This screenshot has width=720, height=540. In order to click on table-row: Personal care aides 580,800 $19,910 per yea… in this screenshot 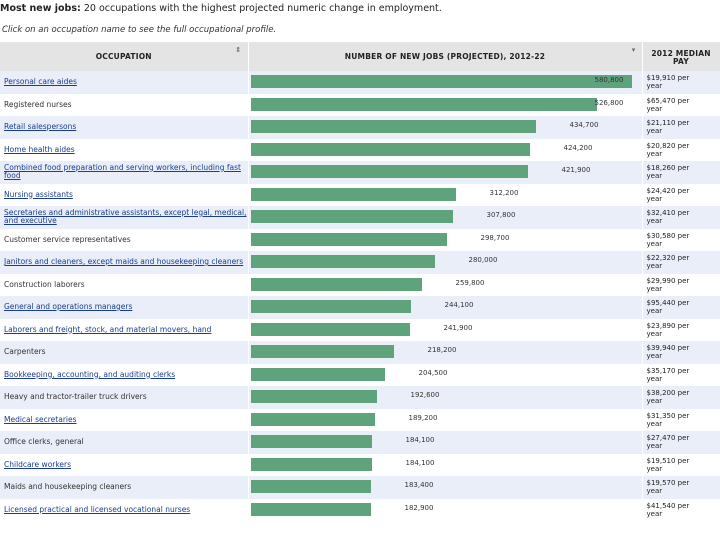, I will do `click(360, 82)`.